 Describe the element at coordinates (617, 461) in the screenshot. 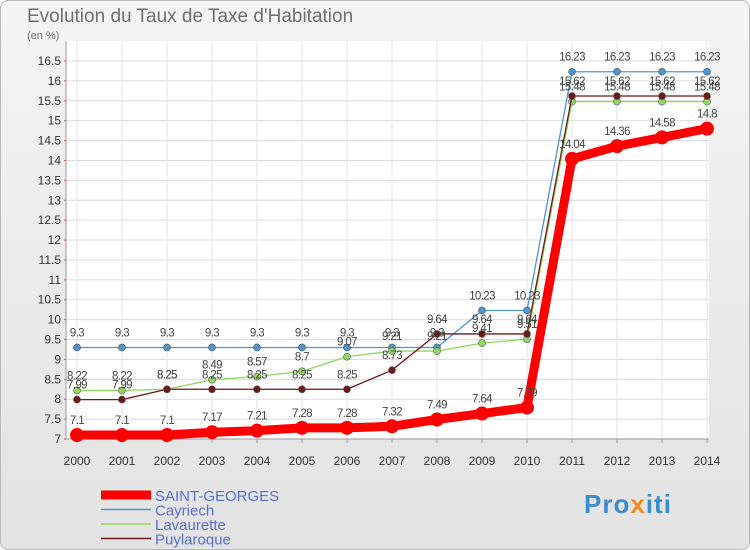

I see `x-tick-label: 2012` at that location.